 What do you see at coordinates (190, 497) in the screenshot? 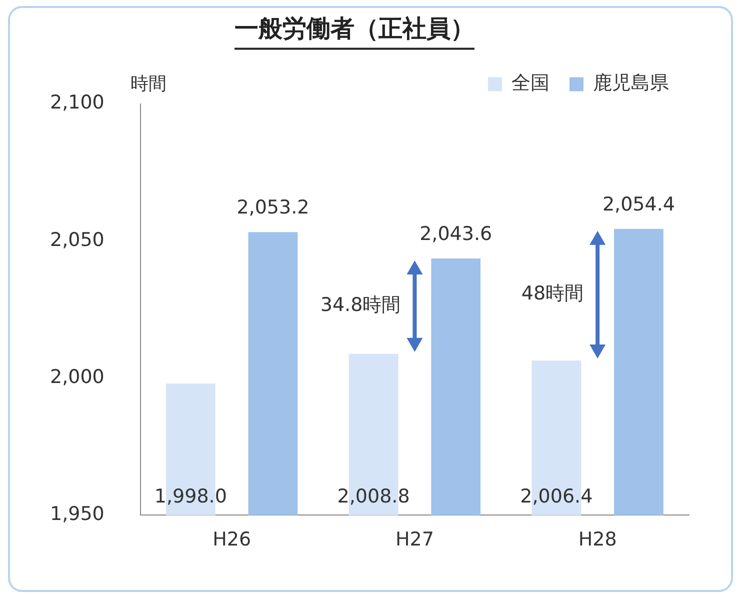
I see `data-label: 1,998.0` at bounding box center [190, 497].